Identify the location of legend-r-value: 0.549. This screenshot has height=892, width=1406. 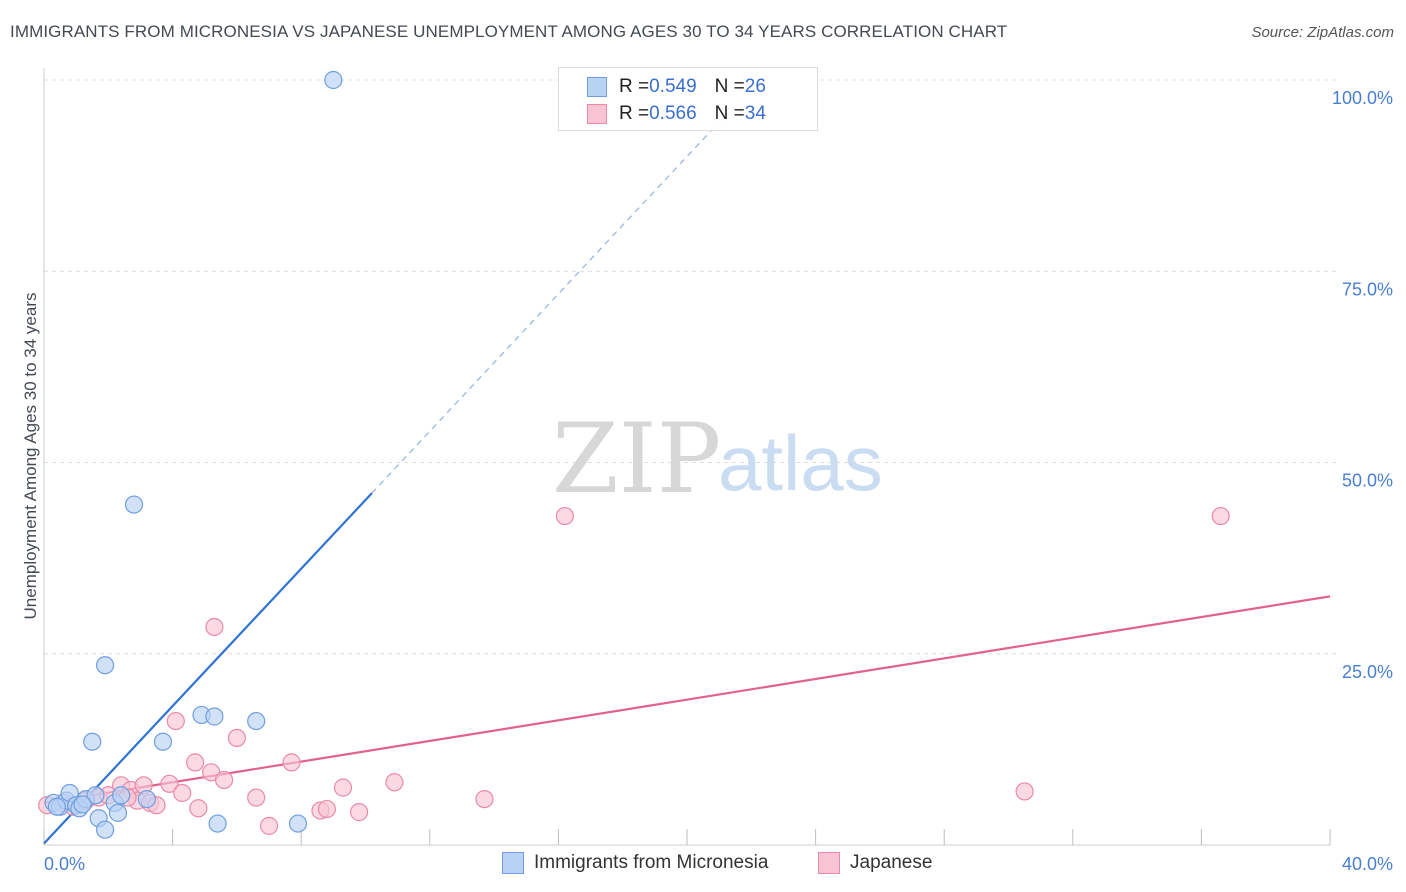
(673, 86).